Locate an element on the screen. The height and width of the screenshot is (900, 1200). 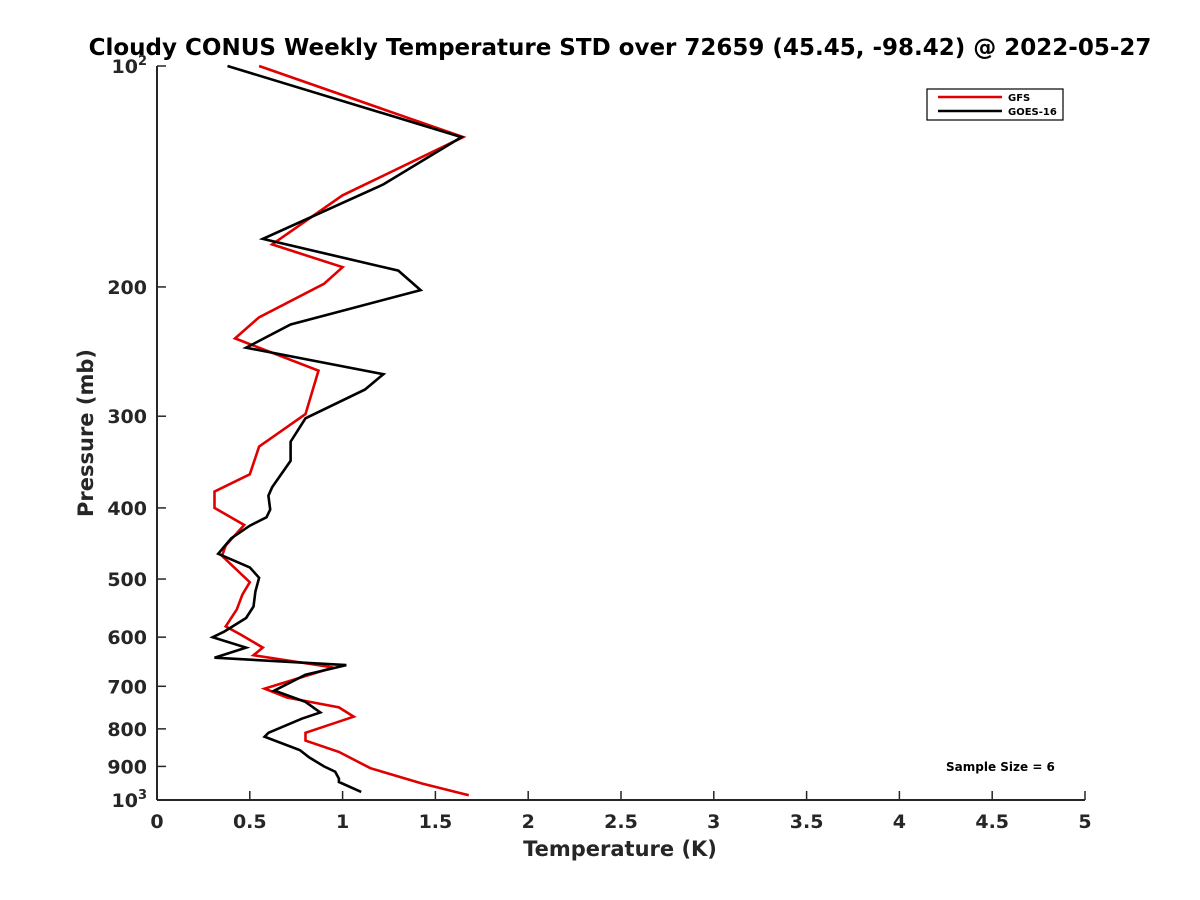
x-tick-label: 4 is located at coordinates (899, 822).